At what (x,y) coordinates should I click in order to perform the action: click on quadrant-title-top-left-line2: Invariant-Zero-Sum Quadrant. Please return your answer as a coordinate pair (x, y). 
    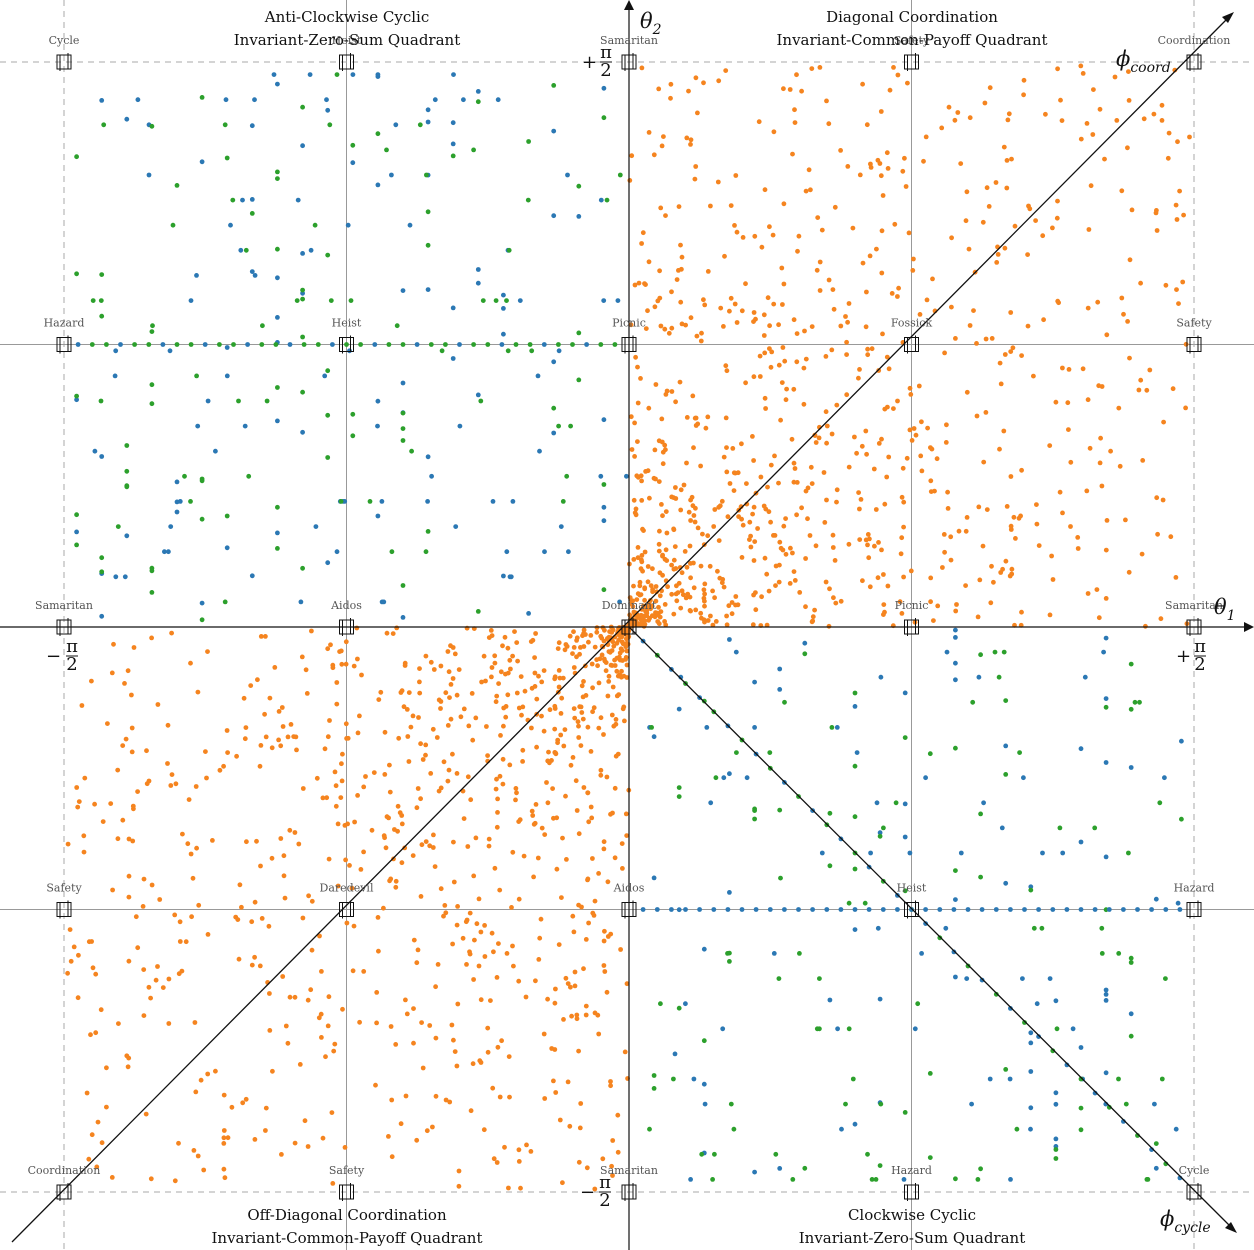
    Looking at the image, I should click on (347, 40).